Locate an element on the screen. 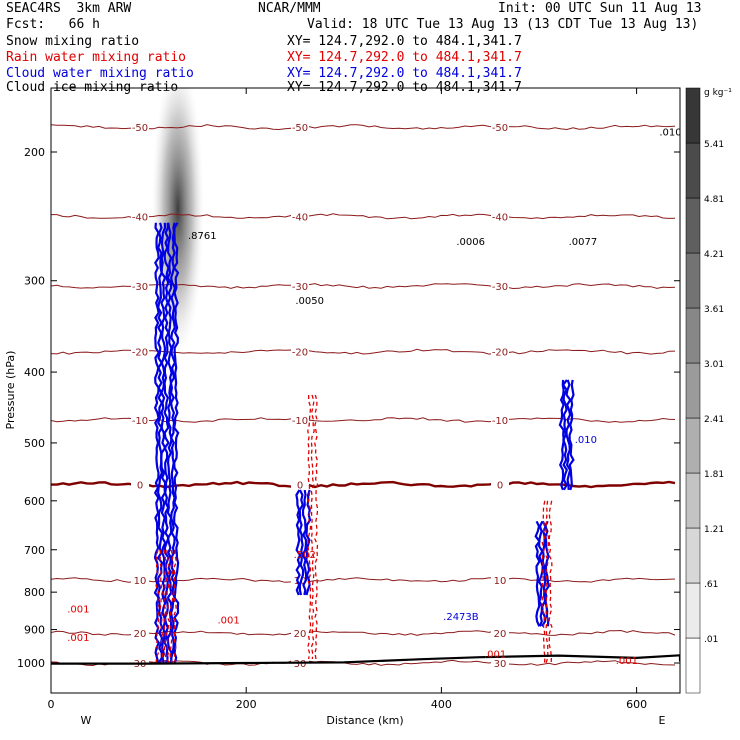 Image resolution: width=740 pixels, height=740 pixels. value-label: .502 is located at coordinates (305, 555).